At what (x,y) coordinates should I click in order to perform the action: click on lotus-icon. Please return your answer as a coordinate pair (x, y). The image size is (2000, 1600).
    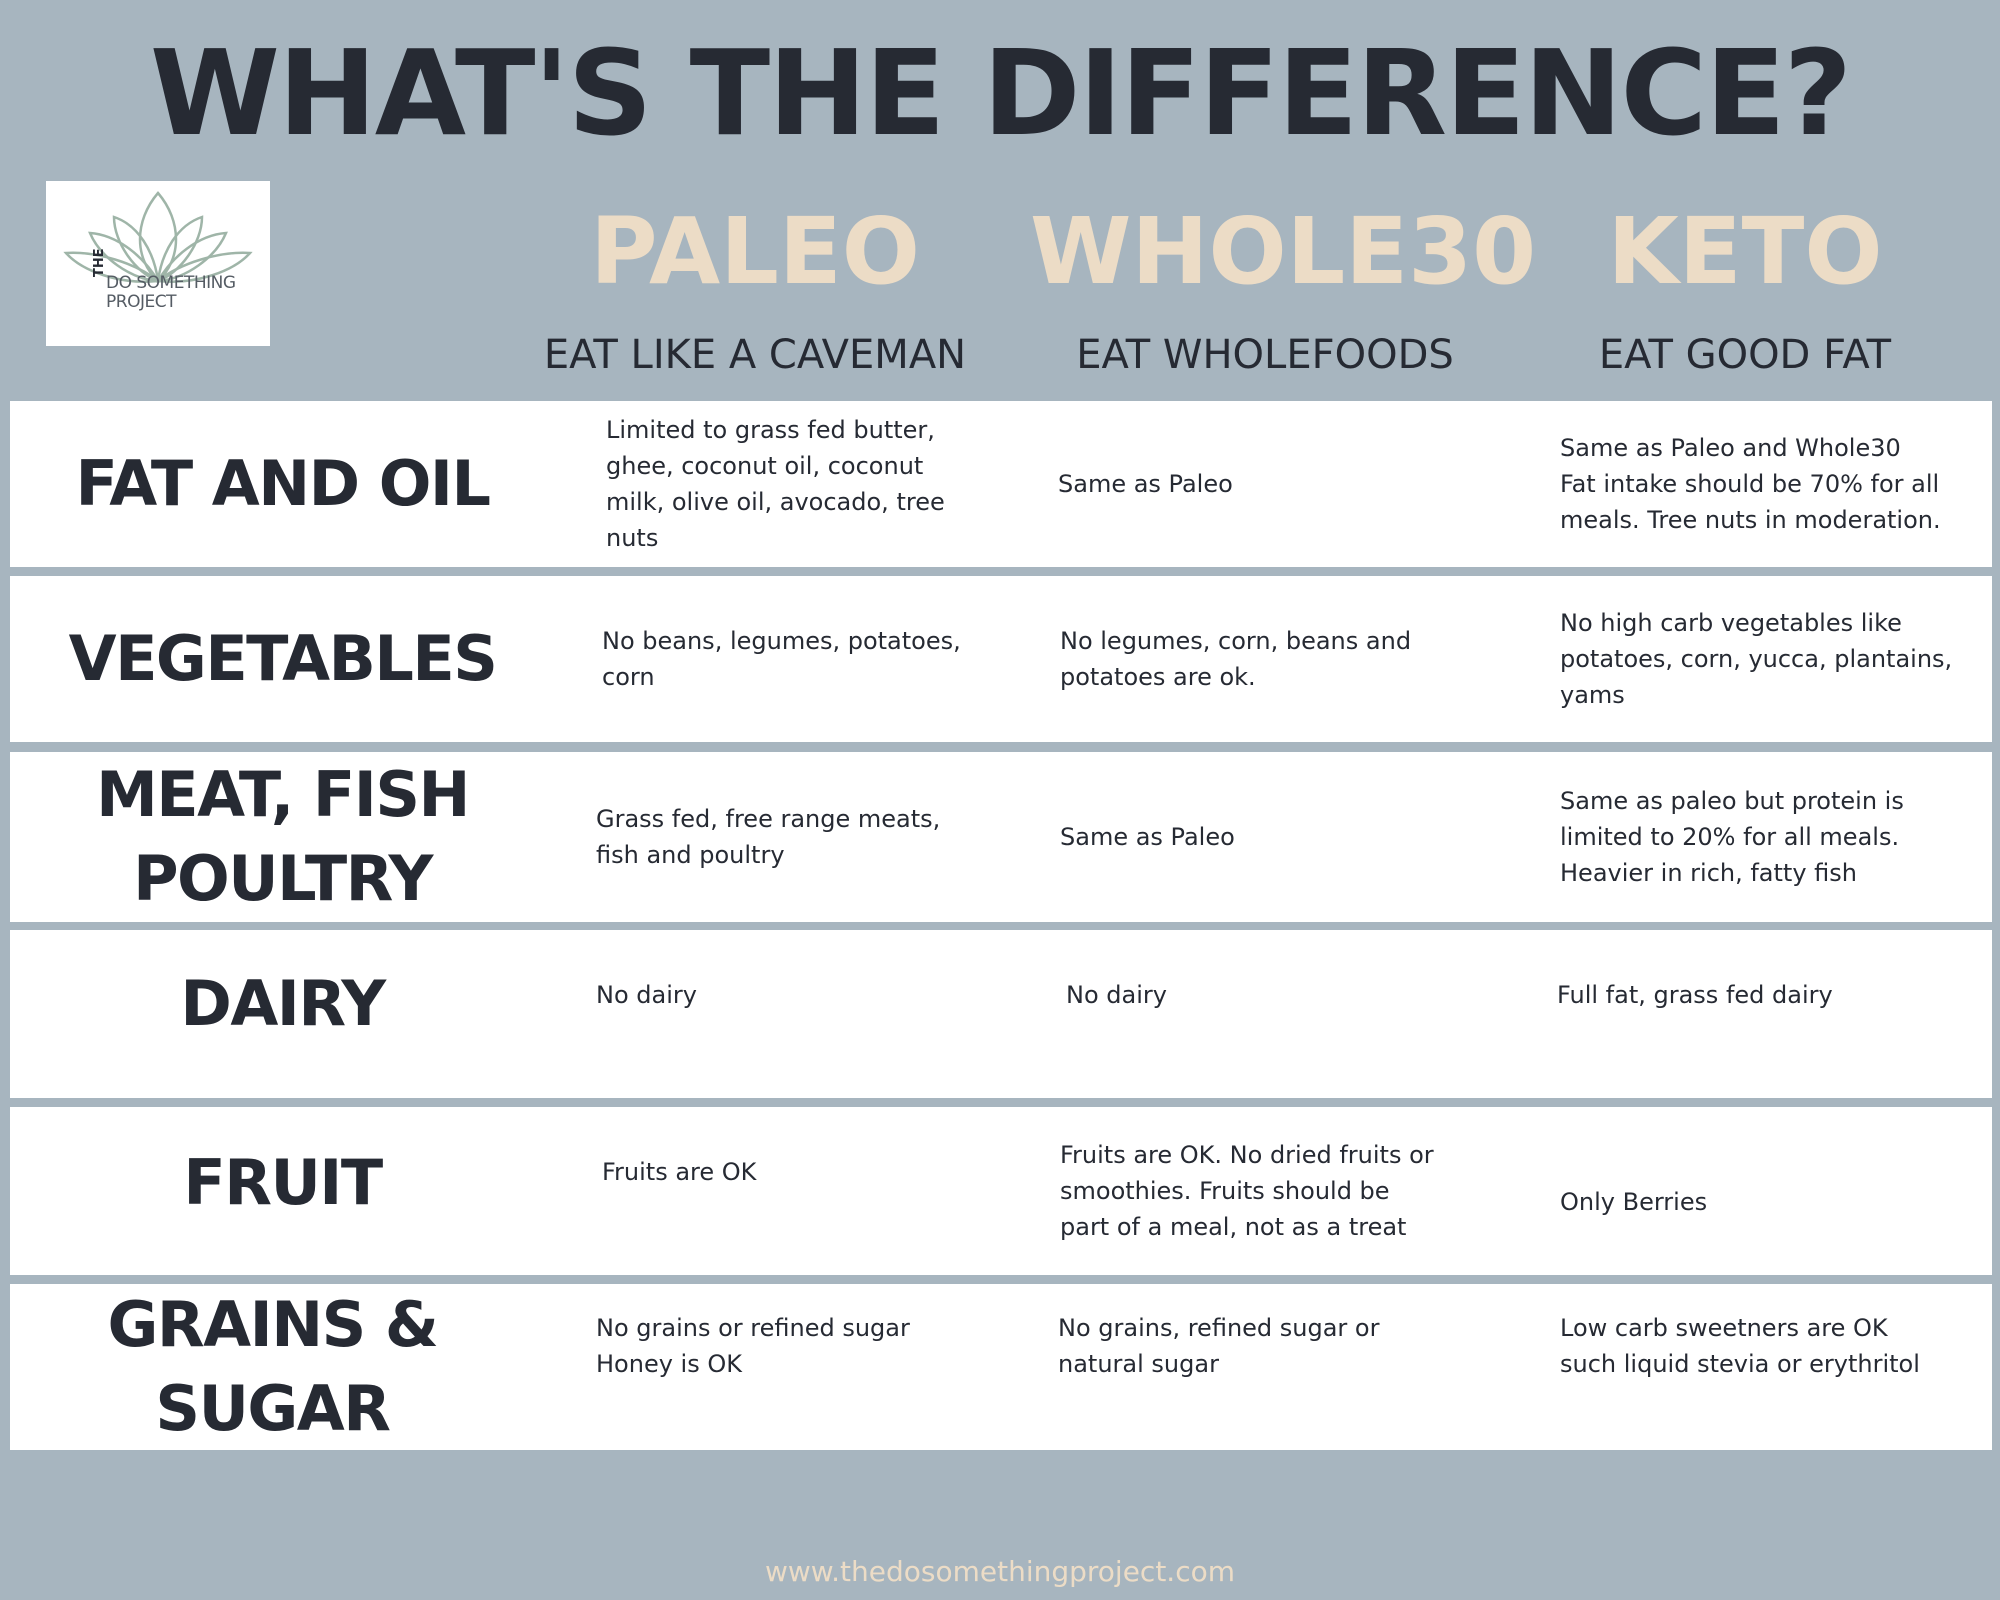
    Looking at the image, I should click on (158, 237).